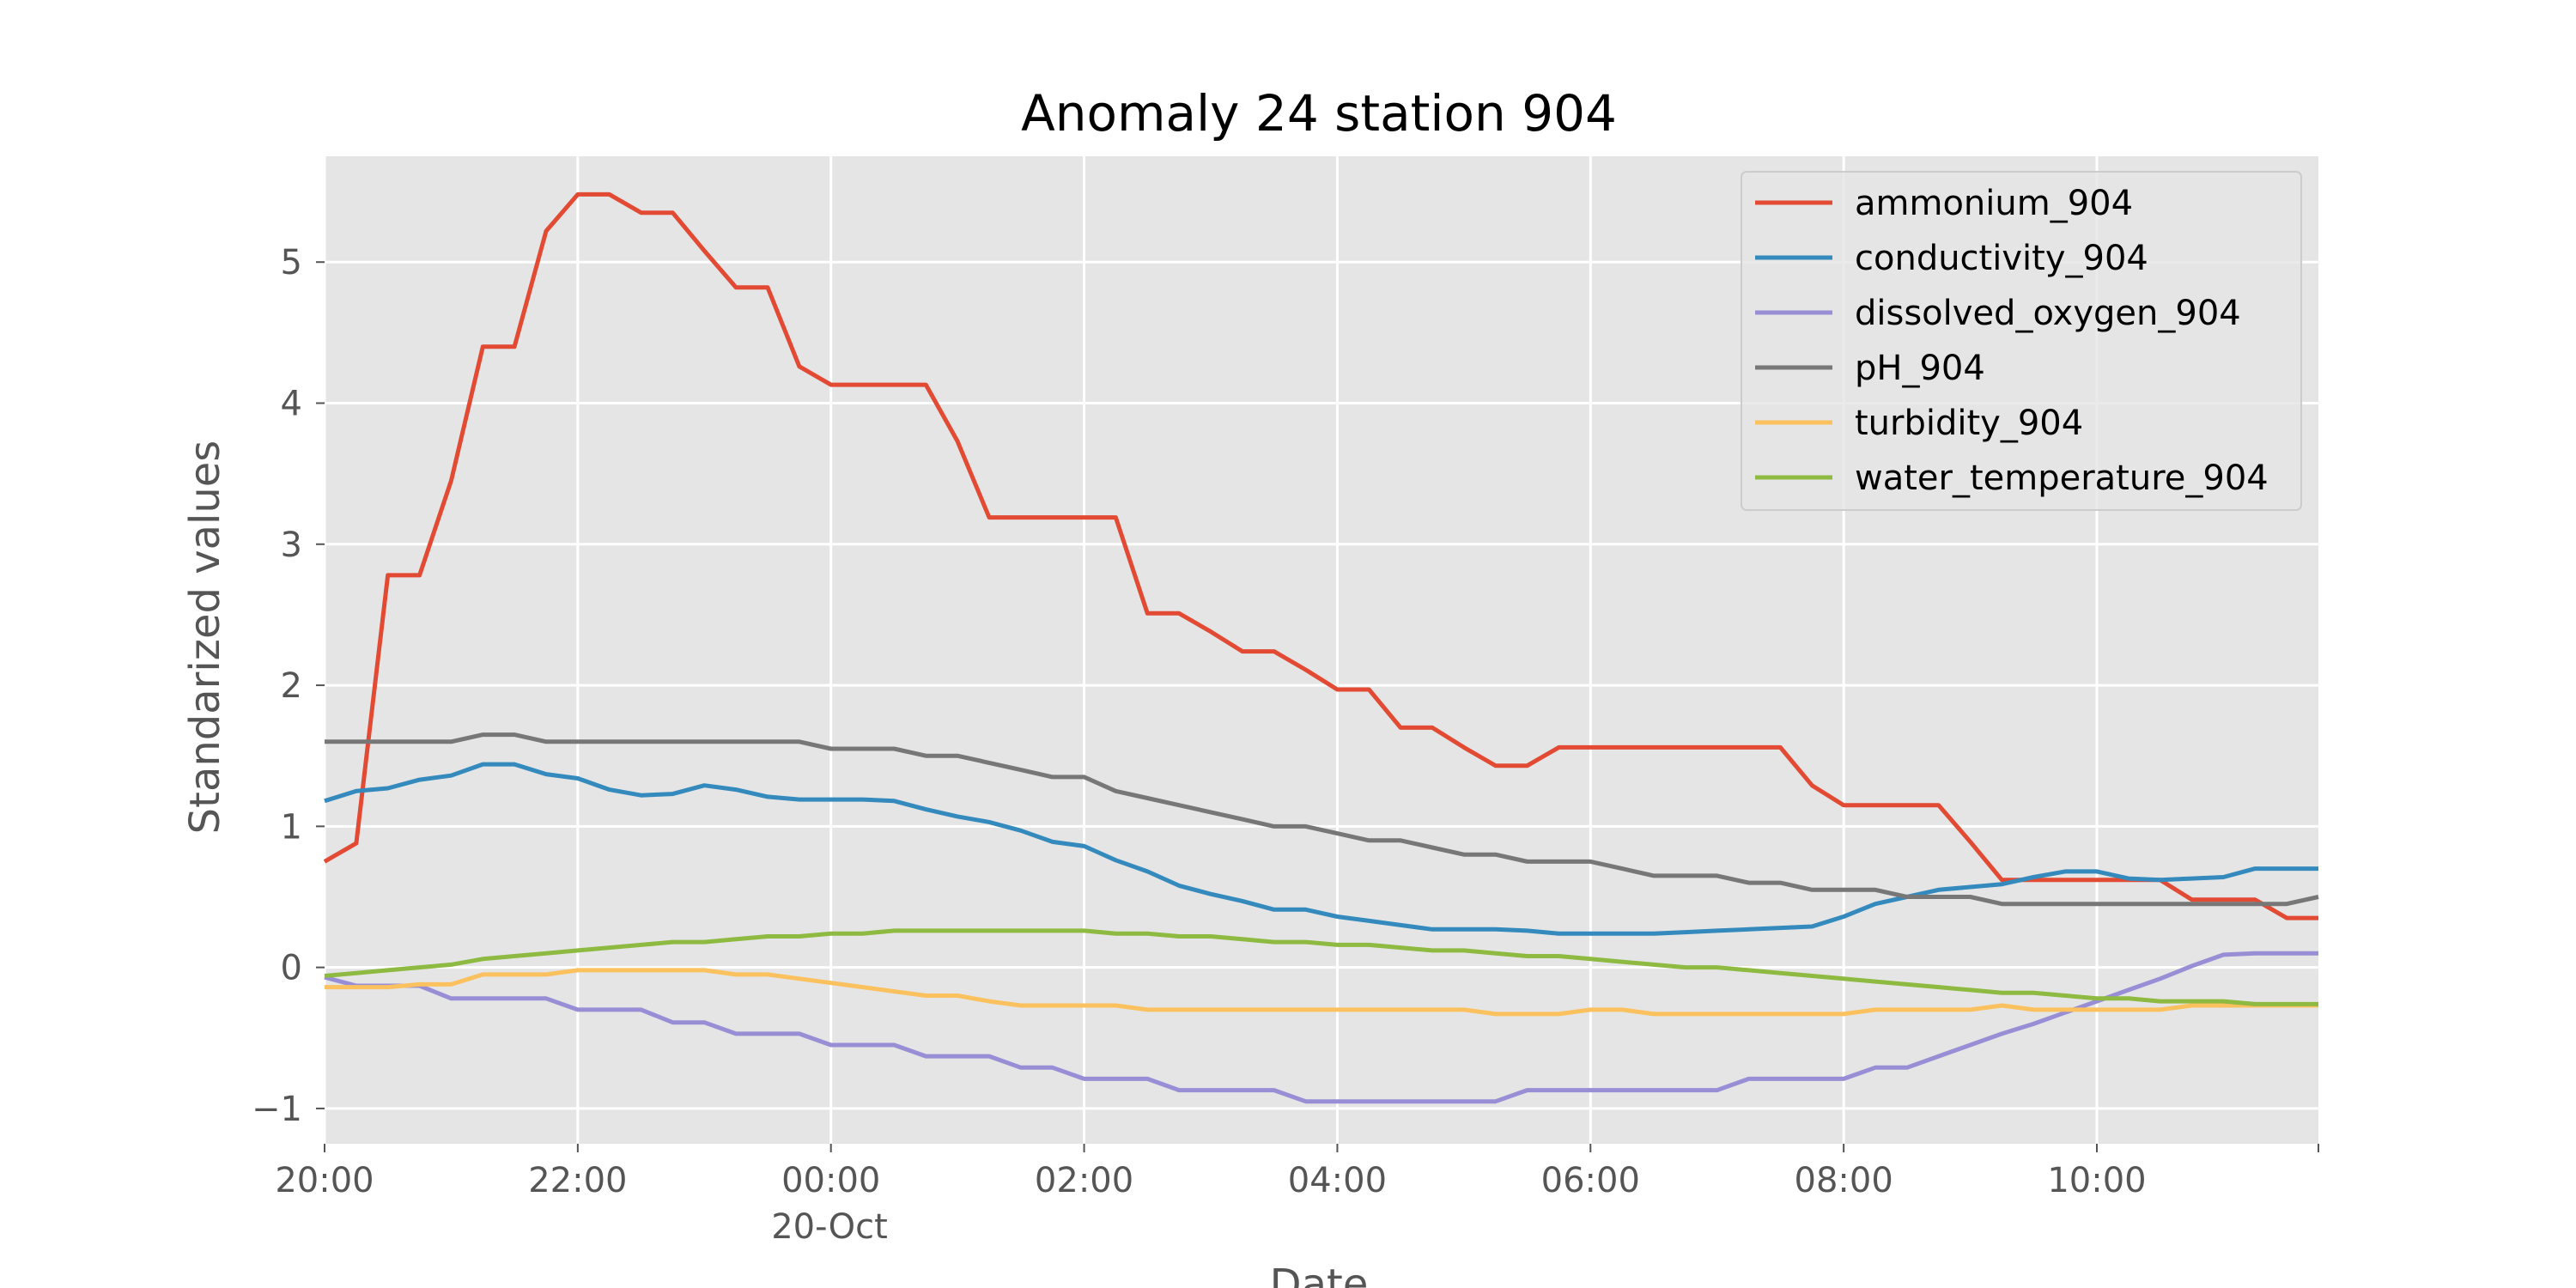  What do you see at coordinates (1844, 1180) in the screenshot?
I see `x-tick-label: 08:00` at bounding box center [1844, 1180].